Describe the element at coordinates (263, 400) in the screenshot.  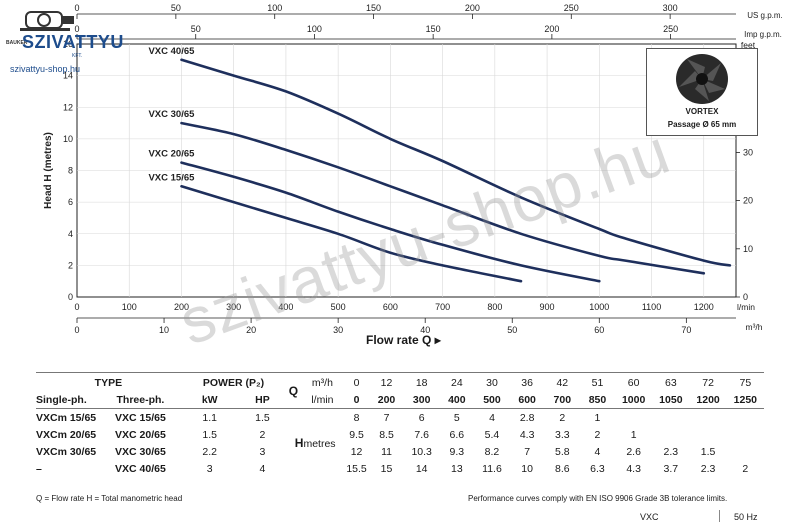
I see `hp-header: HP` at that location.